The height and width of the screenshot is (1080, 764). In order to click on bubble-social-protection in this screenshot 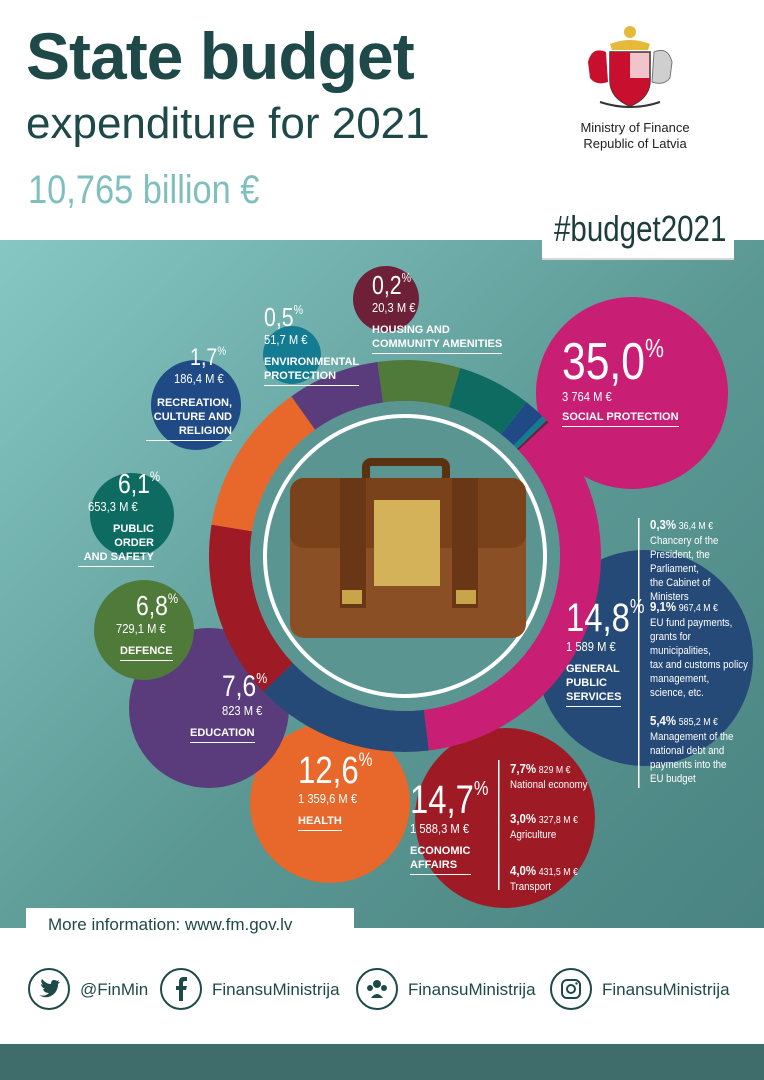, I will do `click(632, 393)`.